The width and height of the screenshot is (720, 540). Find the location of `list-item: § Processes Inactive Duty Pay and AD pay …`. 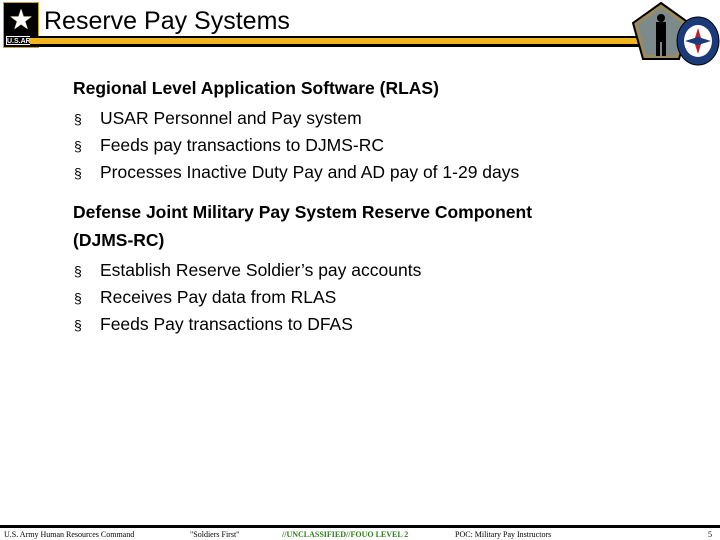

list-item: § Processes Inactive Duty Pay and AD pay … is located at coordinates (297, 172).